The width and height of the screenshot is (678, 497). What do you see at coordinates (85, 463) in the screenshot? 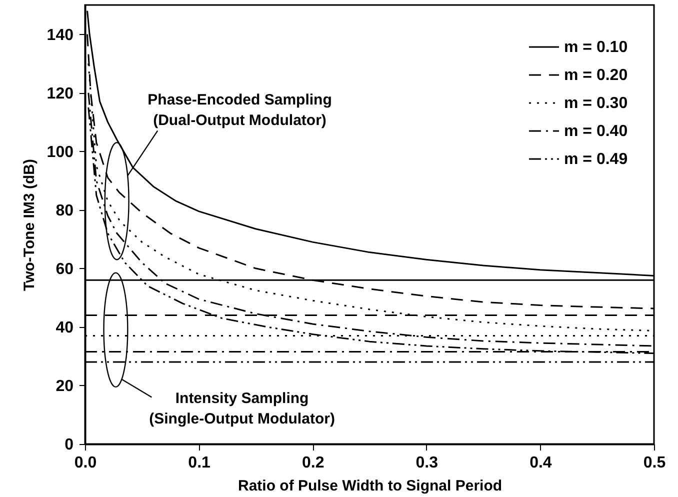
I see `x-tick-label: 0.0` at bounding box center [85, 463].